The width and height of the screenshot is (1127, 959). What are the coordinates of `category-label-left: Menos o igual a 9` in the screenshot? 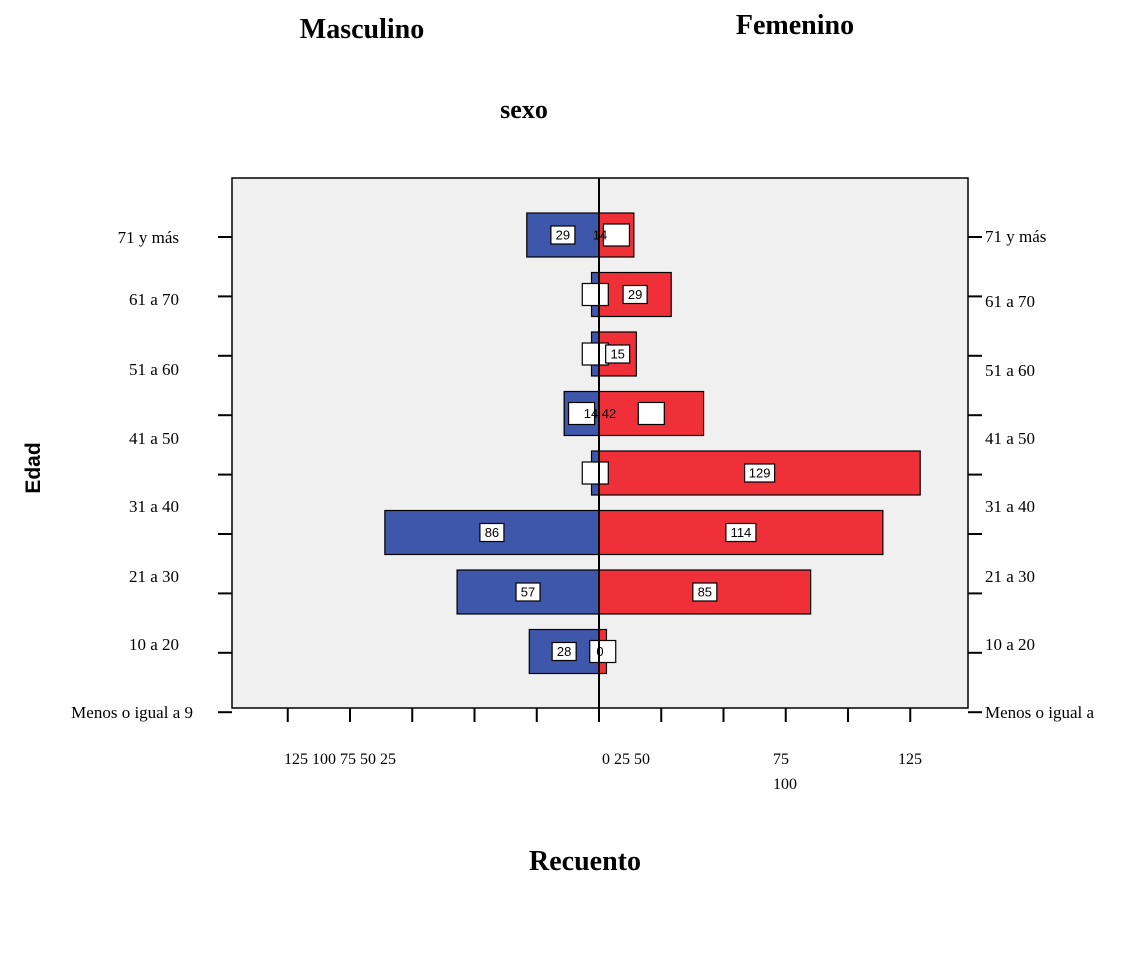 It's located at (132, 712).